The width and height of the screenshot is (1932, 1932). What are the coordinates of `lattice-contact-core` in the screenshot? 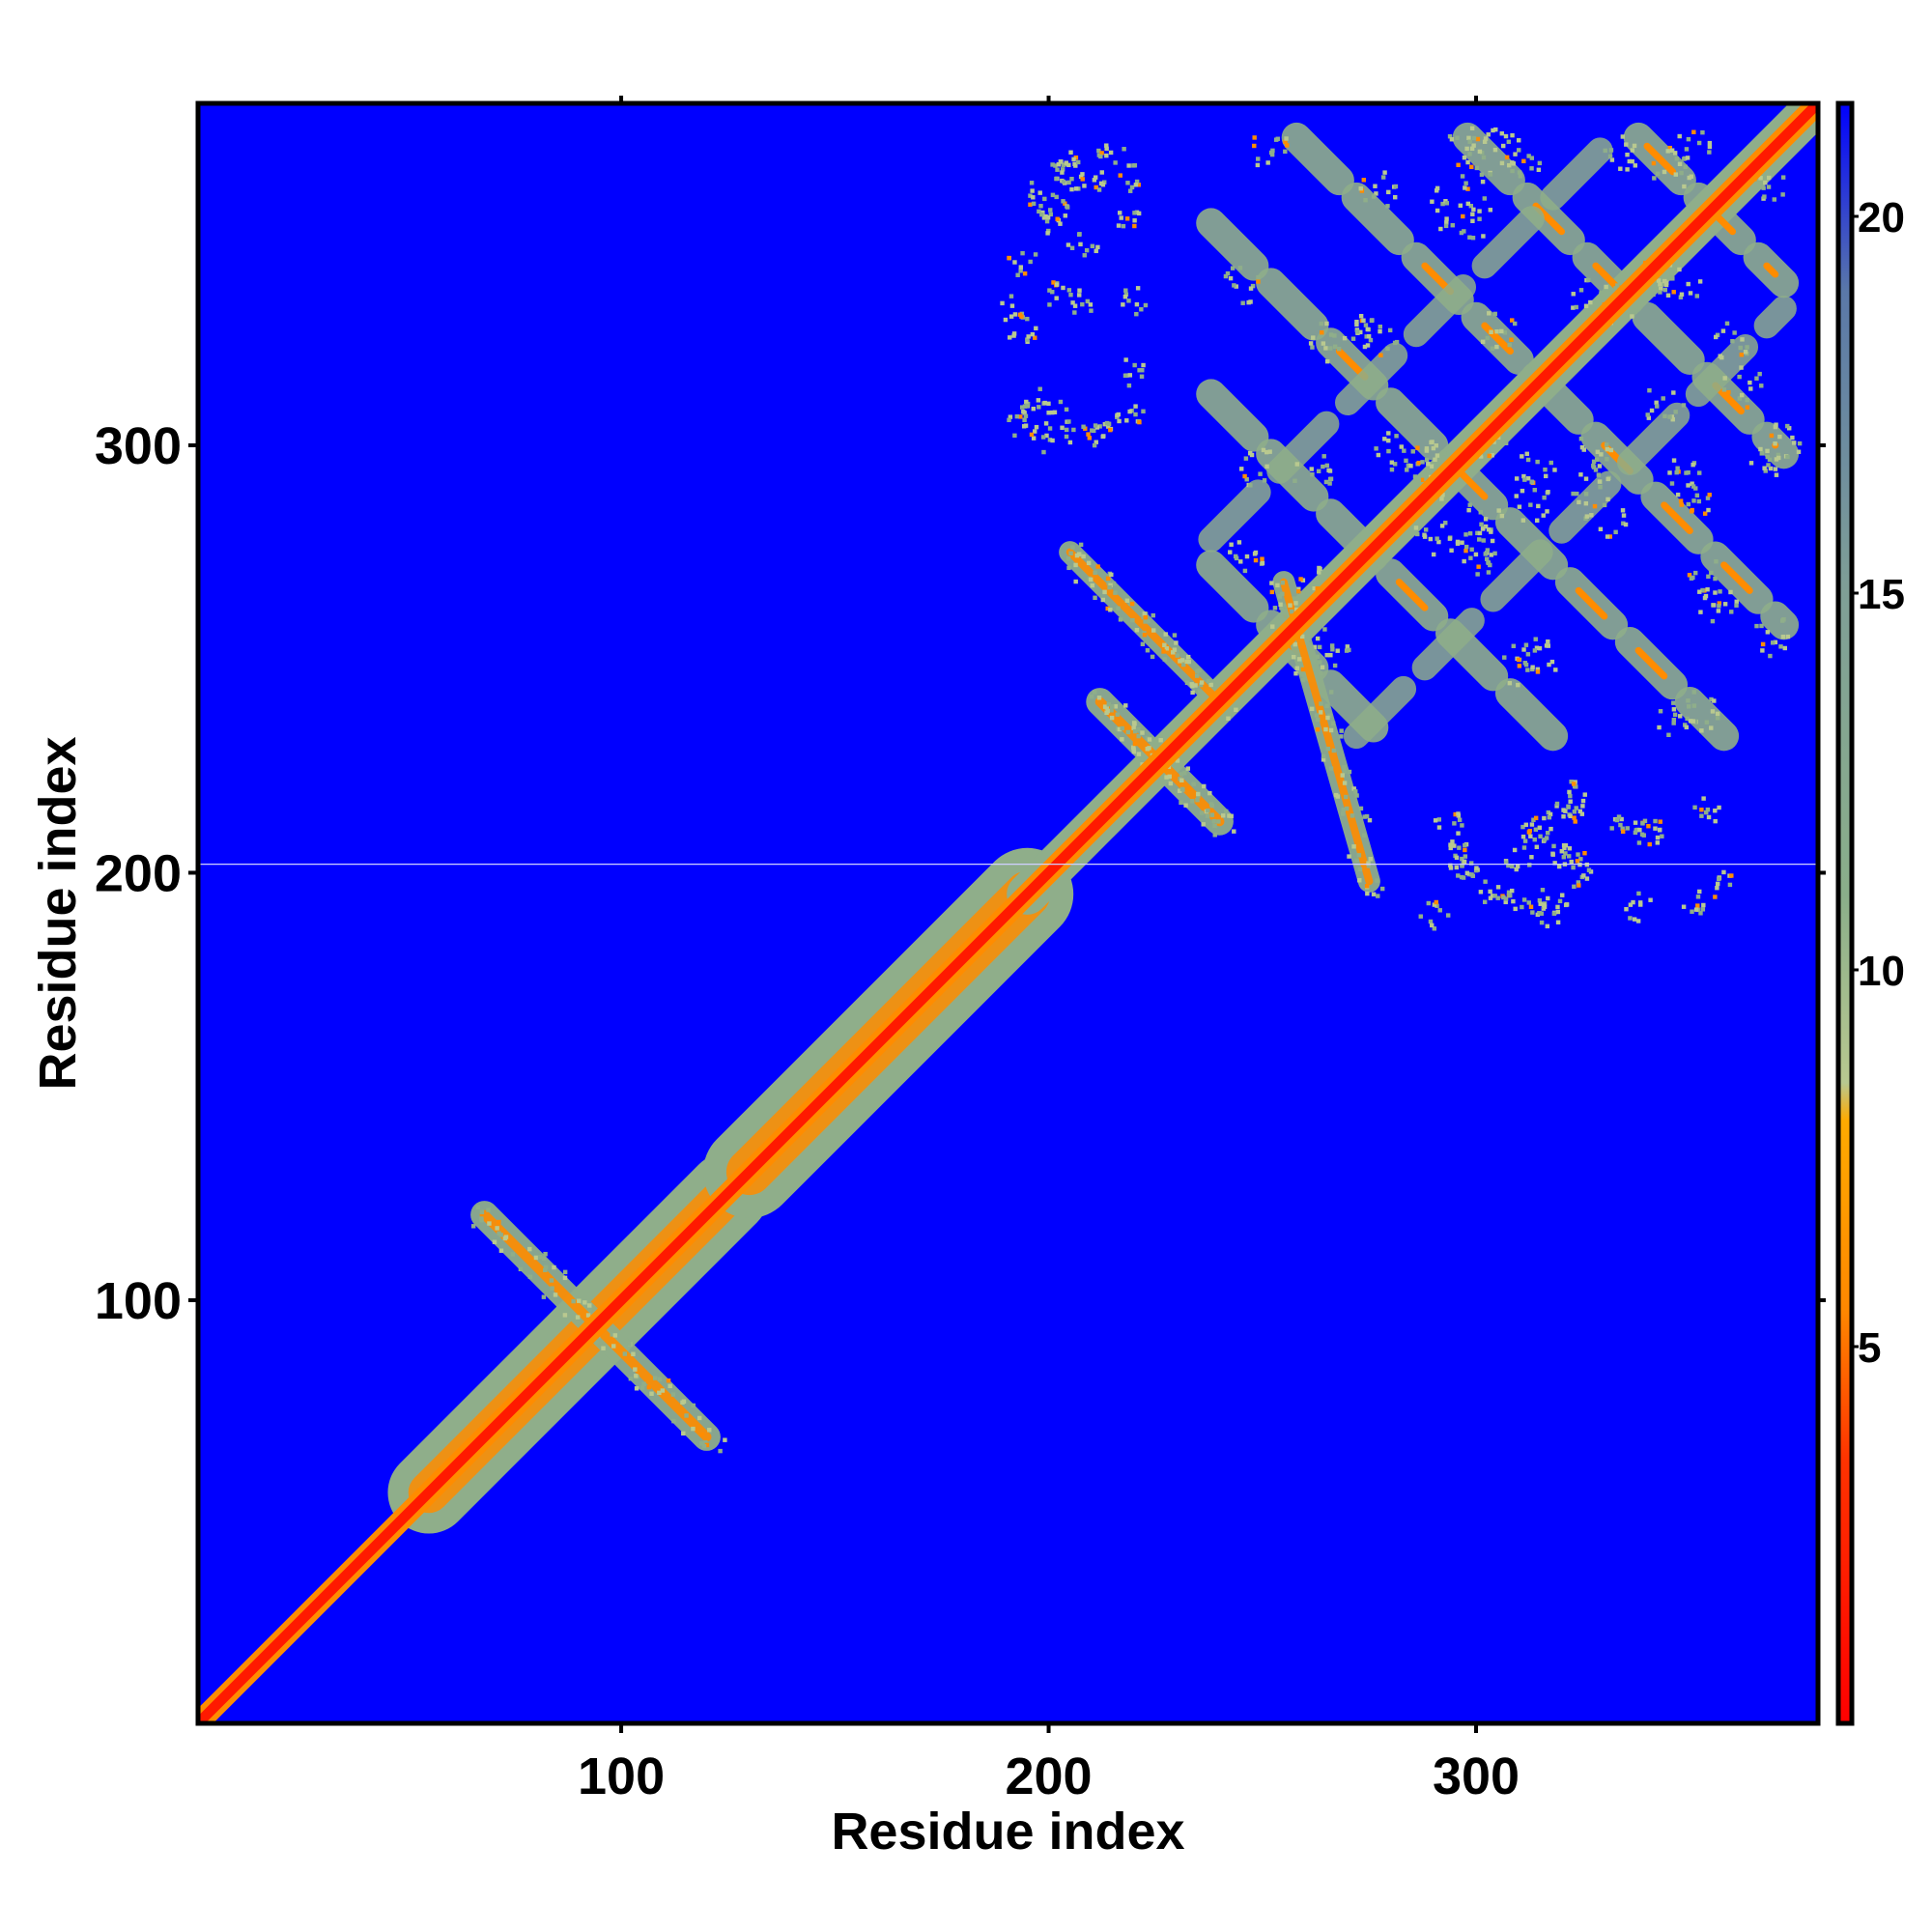 It's located at (1771, 270).